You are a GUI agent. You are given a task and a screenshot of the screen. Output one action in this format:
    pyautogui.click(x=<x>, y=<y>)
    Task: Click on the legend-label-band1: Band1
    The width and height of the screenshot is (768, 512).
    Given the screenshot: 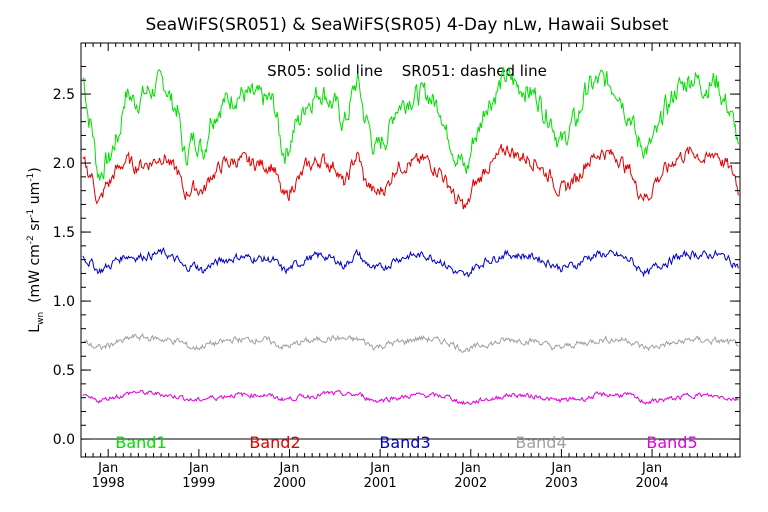 What is the action you would take?
    pyautogui.click(x=140, y=442)
    